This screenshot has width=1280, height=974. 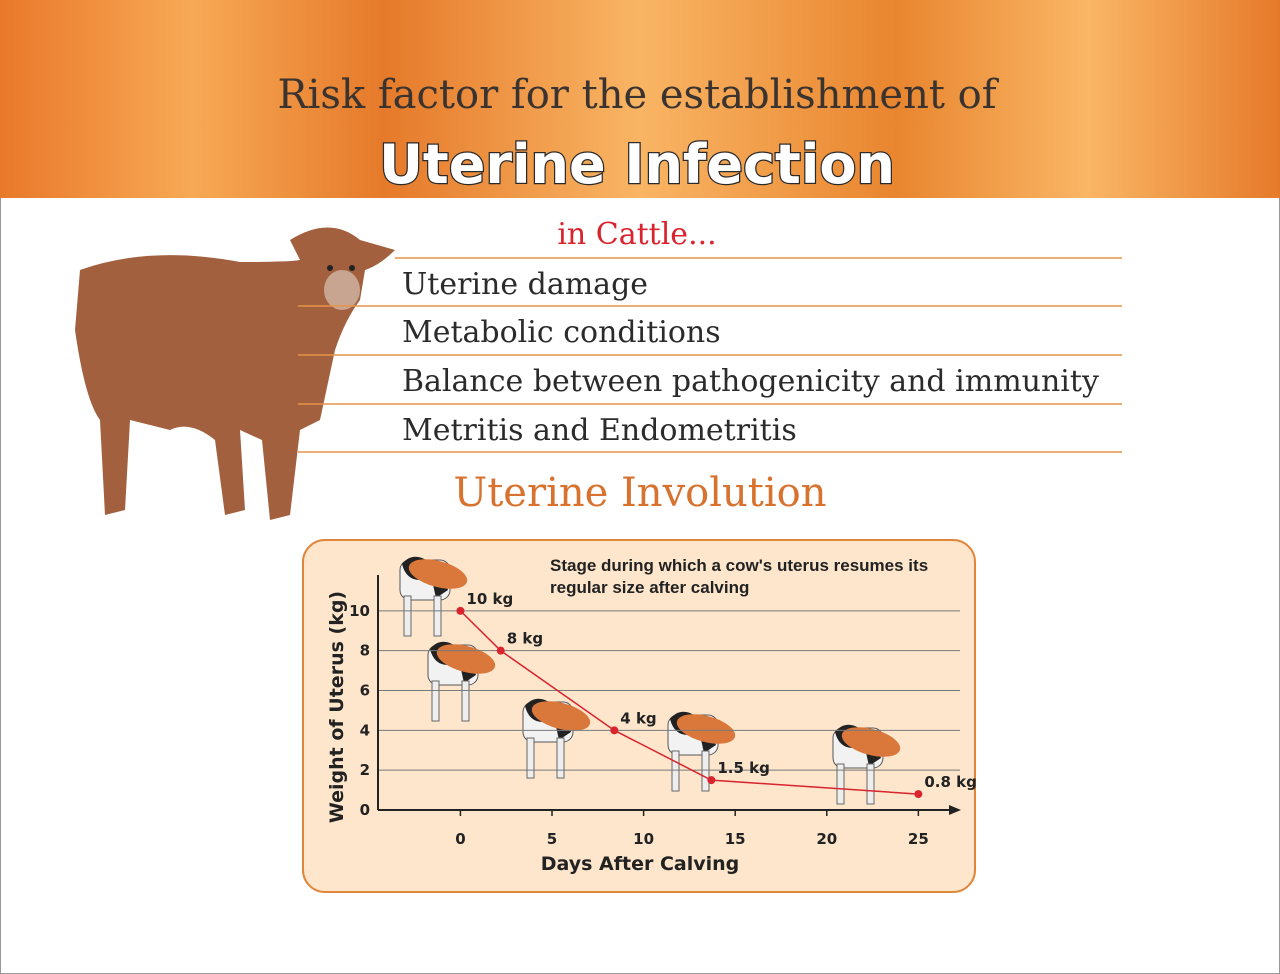 I want to click on x-tick-label: 0, so click(x=460, y=839).